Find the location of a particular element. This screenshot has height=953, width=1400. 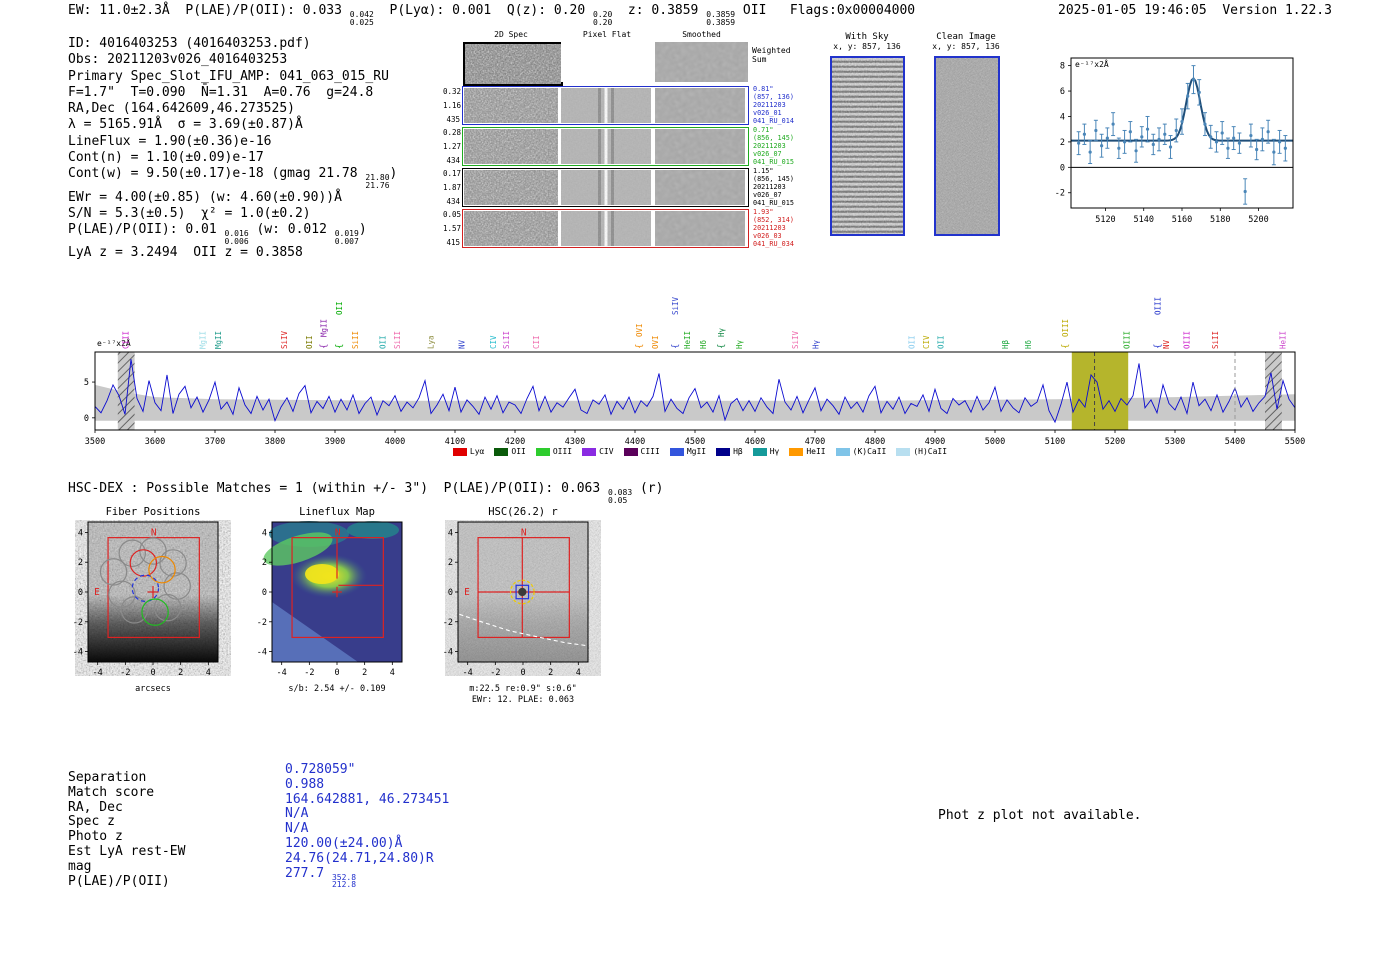

spec2d-header-2dspec: 2D Spec is located at coordinates (511, 34).